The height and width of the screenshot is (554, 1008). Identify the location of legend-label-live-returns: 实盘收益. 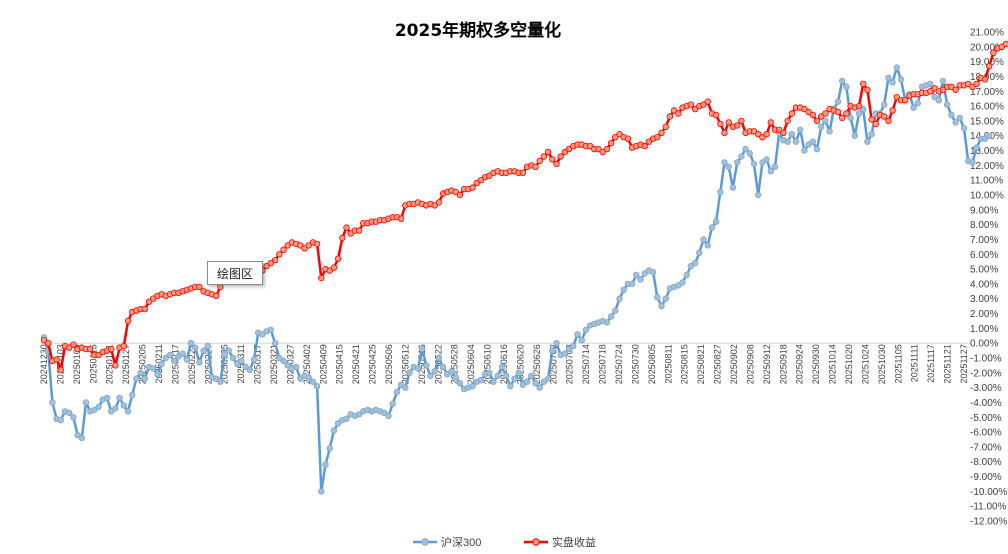
(574, 542).